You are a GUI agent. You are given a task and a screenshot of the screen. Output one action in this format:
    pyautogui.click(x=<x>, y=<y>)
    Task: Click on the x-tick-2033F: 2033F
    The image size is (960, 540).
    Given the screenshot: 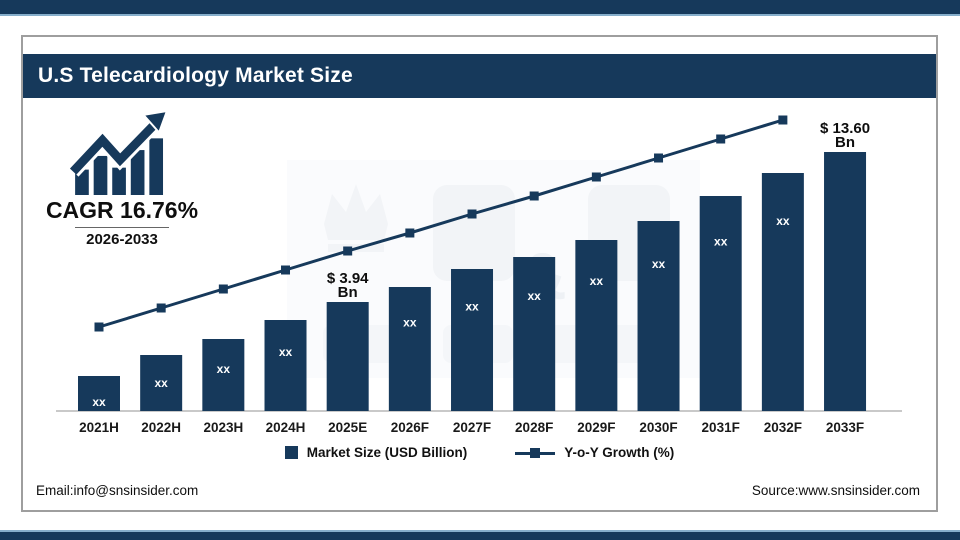 What is the action you would take?
    pyautogui.click(x=845, y=427)
    